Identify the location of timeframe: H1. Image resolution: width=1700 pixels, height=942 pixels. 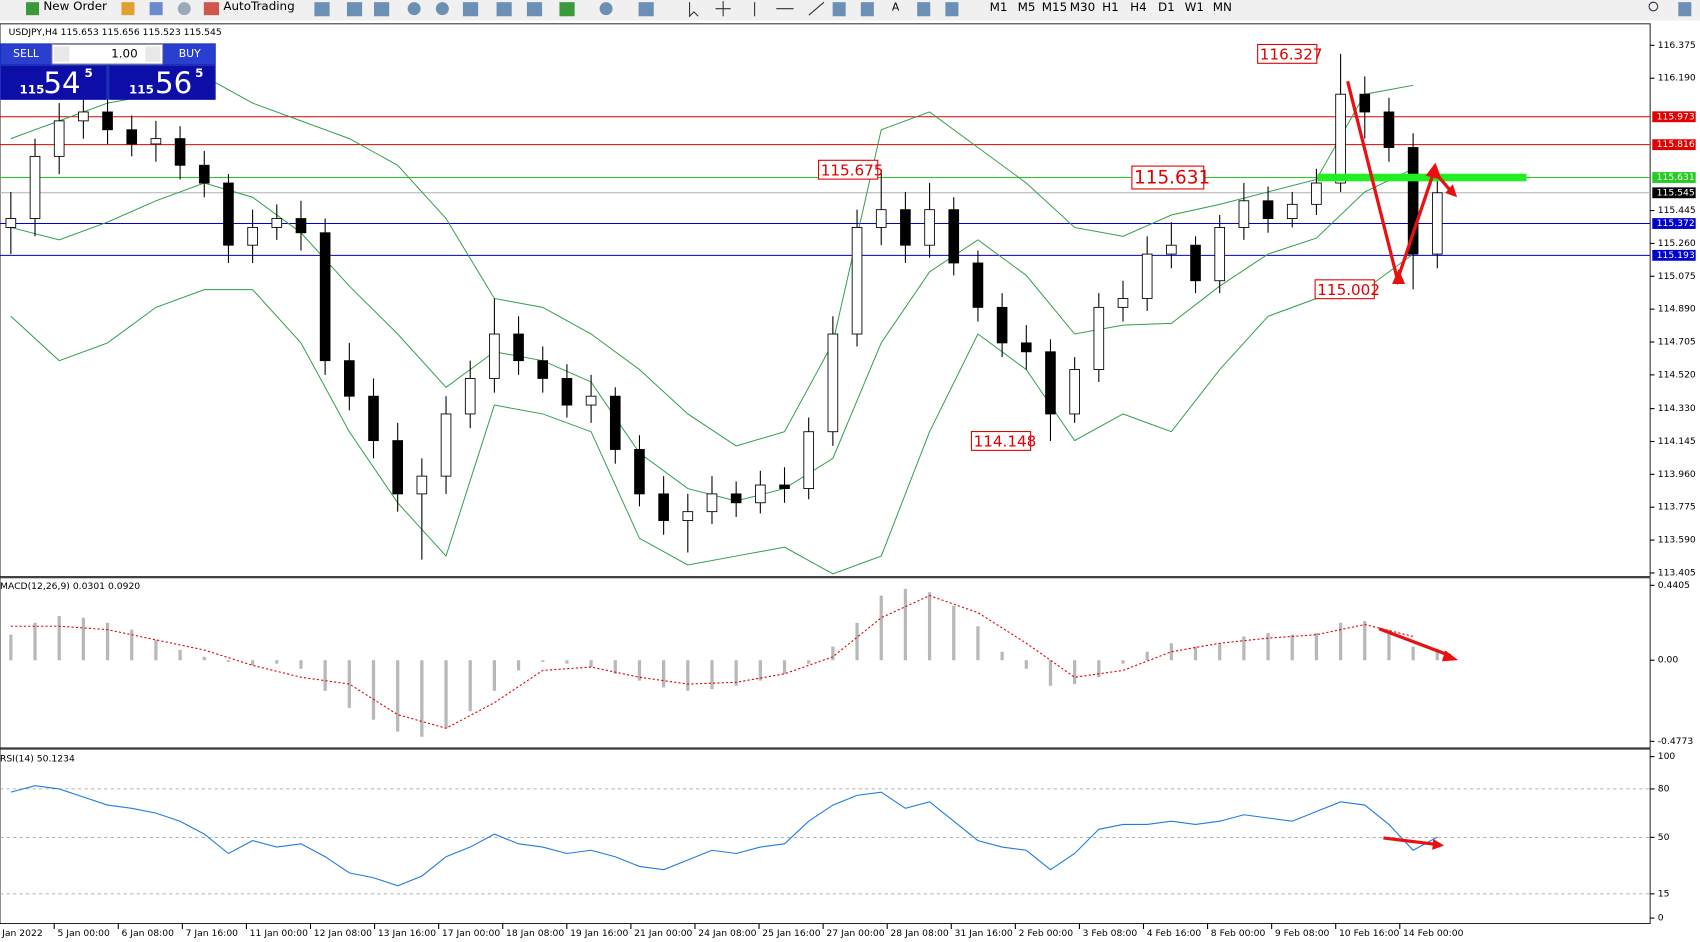
(1110, 7).